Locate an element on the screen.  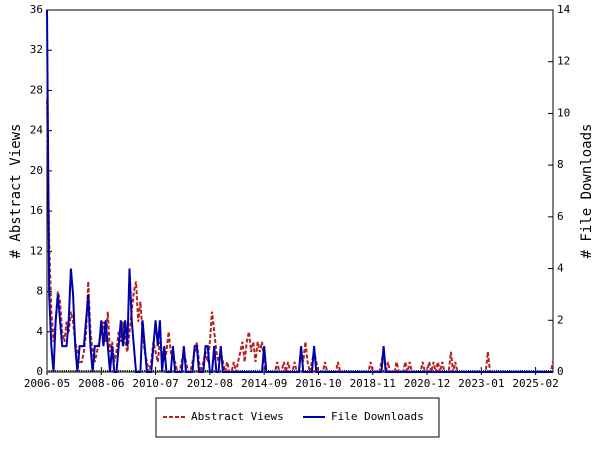
y2-axis-label: # File Downloads is located at coordinates (587, 191).